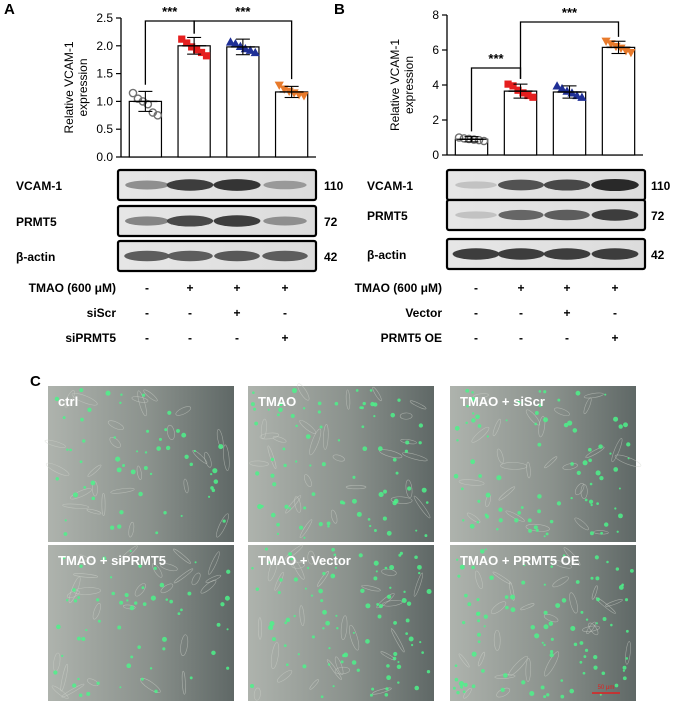  Describe the element at coordinates (102, 313) in the screenshot. I see `condition-label: siScr` at that location.